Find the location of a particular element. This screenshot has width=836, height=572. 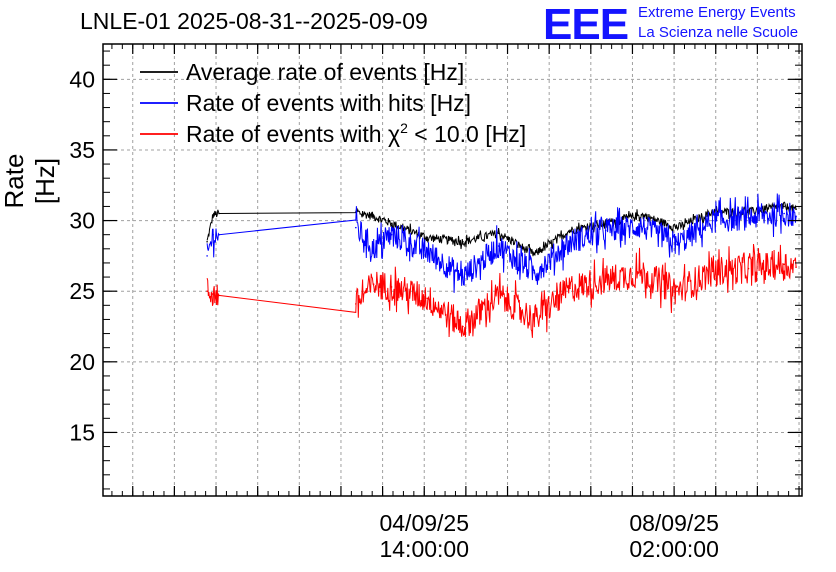

eee-logo: EEE is located at coordinates (586, 24).